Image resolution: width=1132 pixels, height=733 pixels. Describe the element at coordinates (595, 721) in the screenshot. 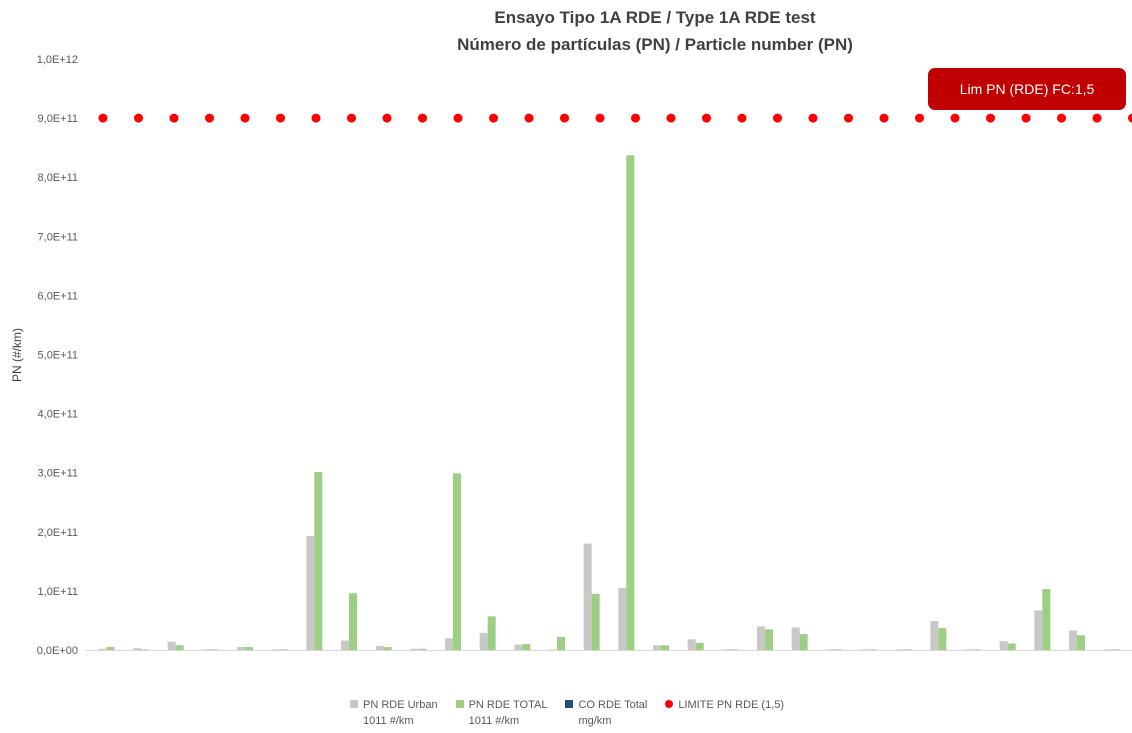

I see `legend-unit: mg/km` at that location.